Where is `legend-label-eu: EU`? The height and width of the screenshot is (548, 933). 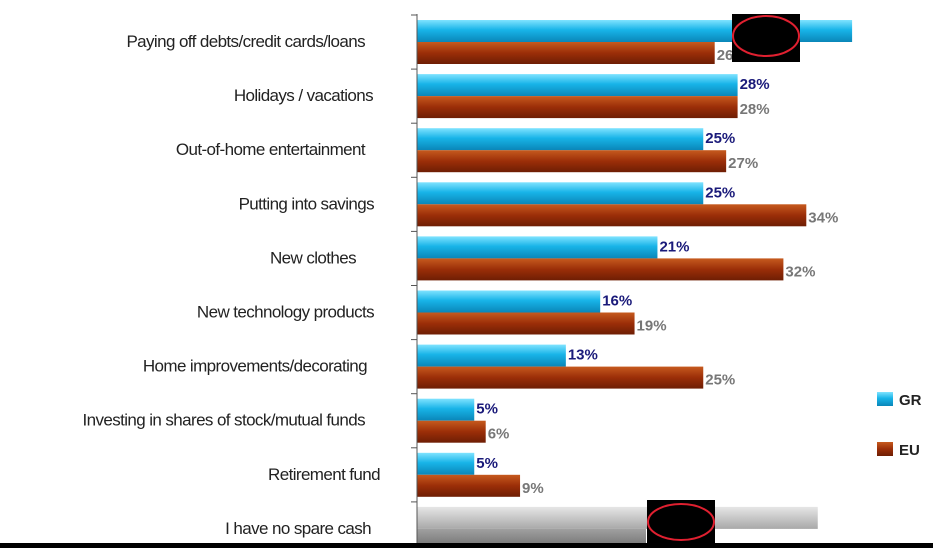 legend-label-eu: EU is located at coordinates (909, 450).